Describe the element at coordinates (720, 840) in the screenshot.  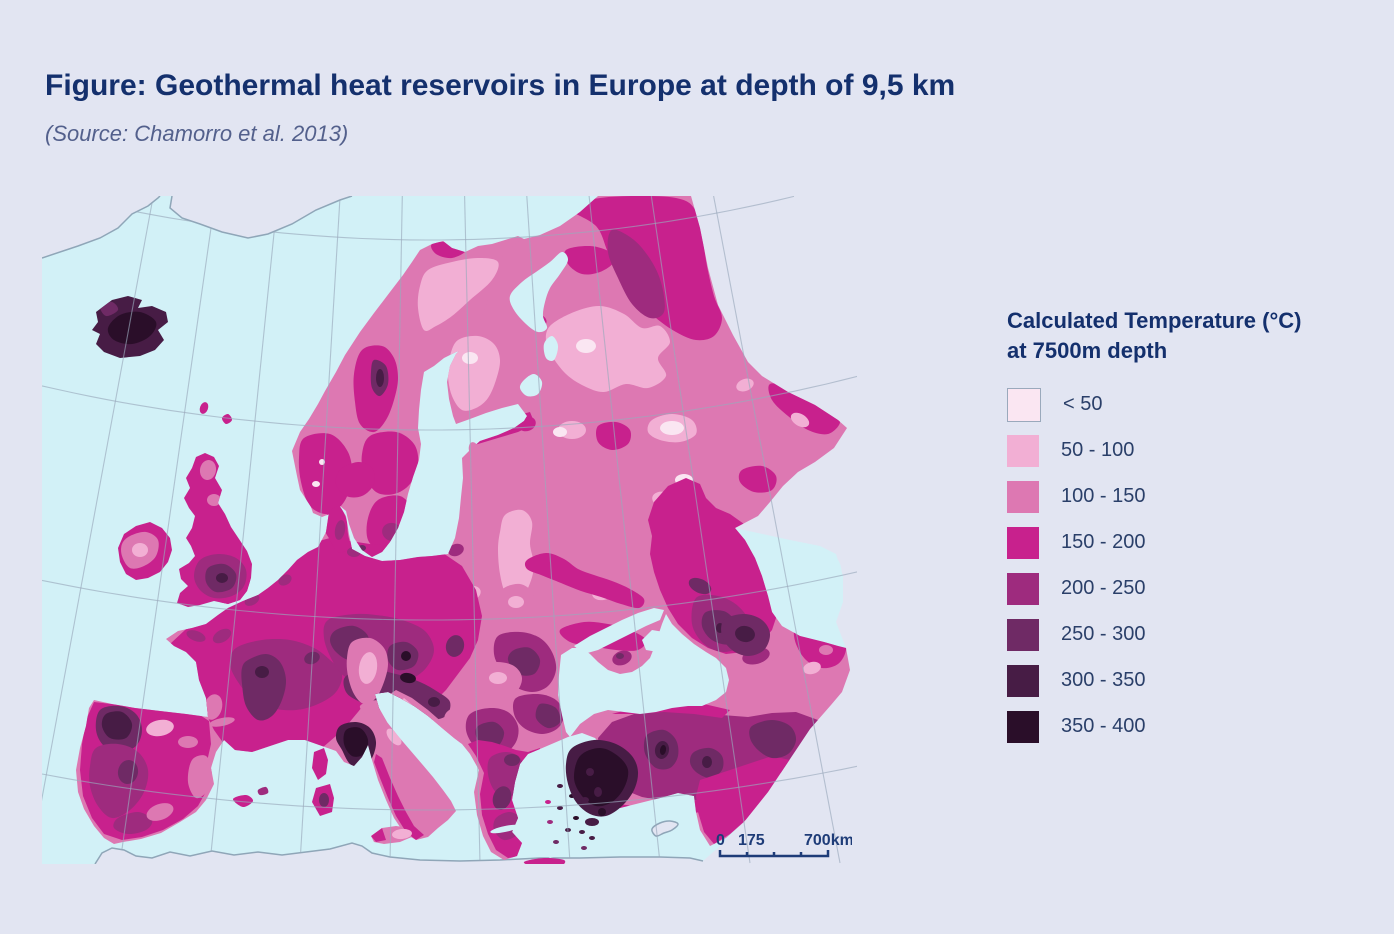
I see `svg-text: 0` at that location.